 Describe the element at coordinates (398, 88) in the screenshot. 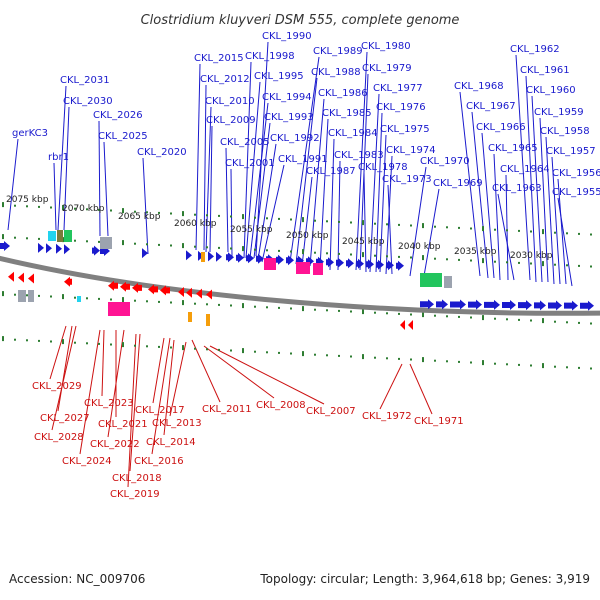

I see `forward-gene-label: CKL_1977` at that location.